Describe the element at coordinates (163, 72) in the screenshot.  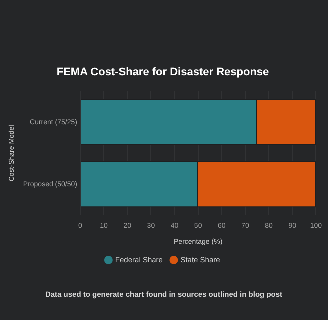
I see `chart-title: FEMA Cost-Share for Disaster Response` at that location.